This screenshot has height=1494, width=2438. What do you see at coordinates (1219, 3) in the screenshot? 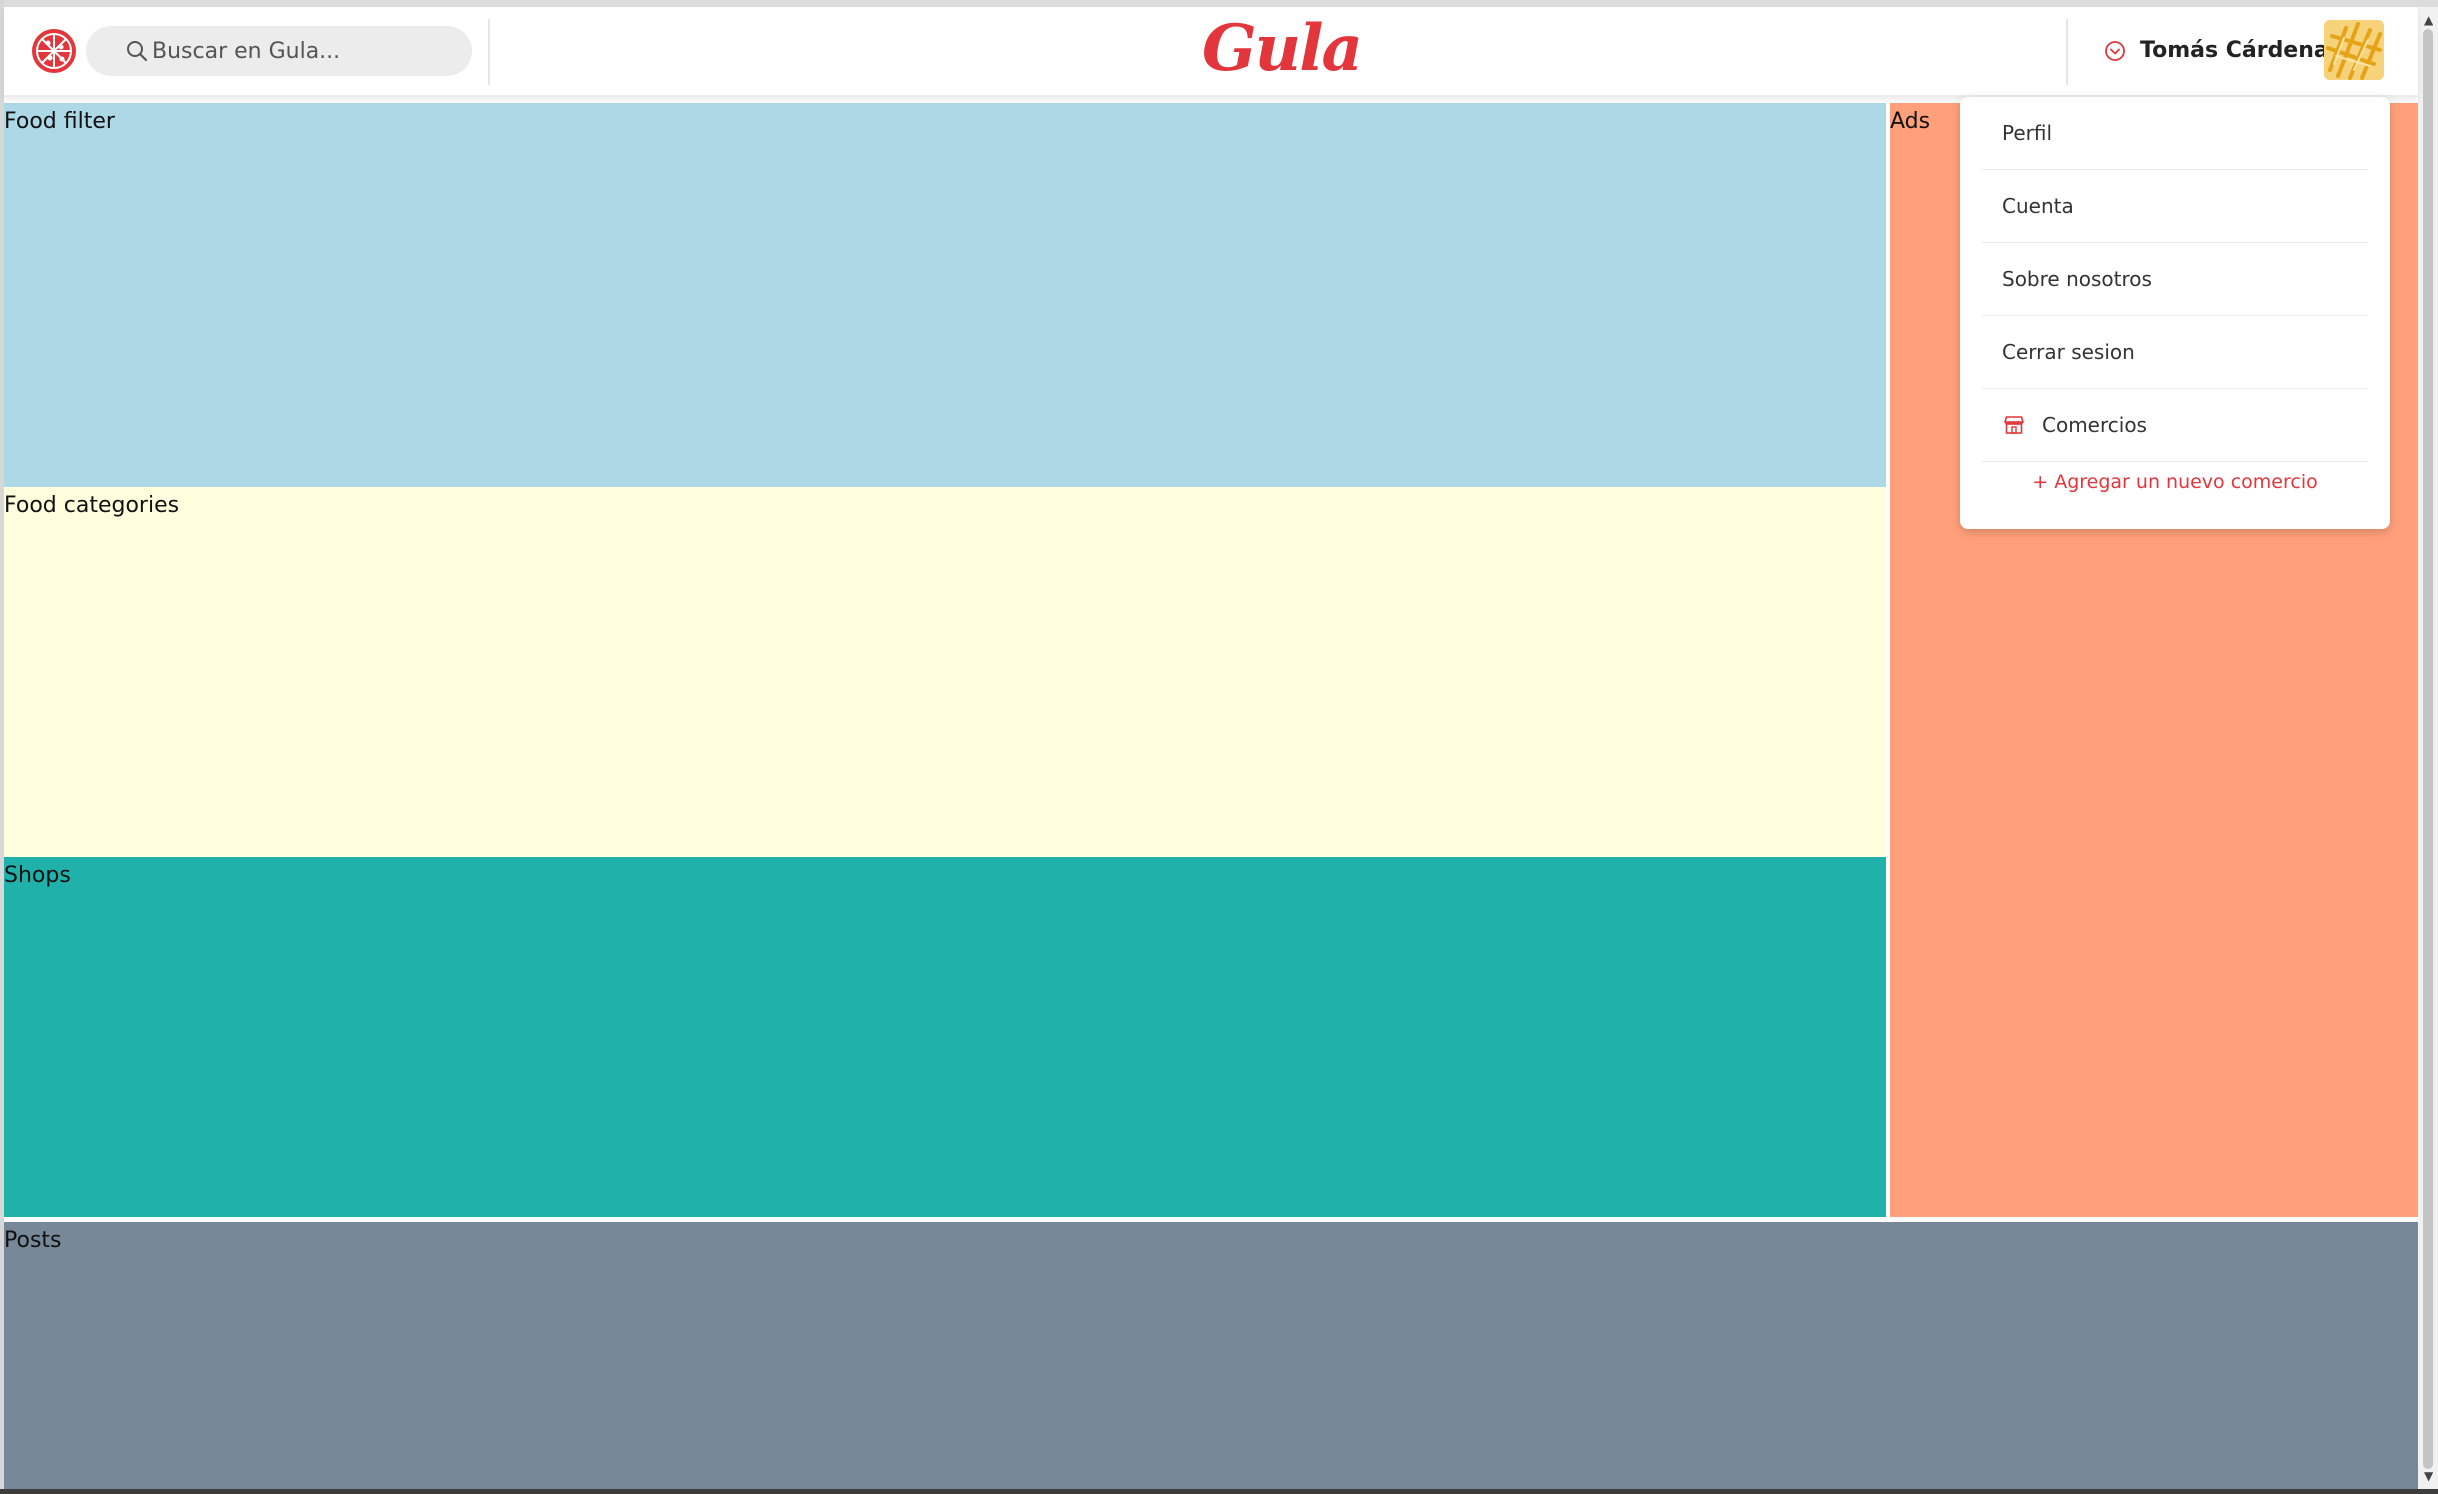
I see `window-frame-top` at bounding box center [1219, 3].